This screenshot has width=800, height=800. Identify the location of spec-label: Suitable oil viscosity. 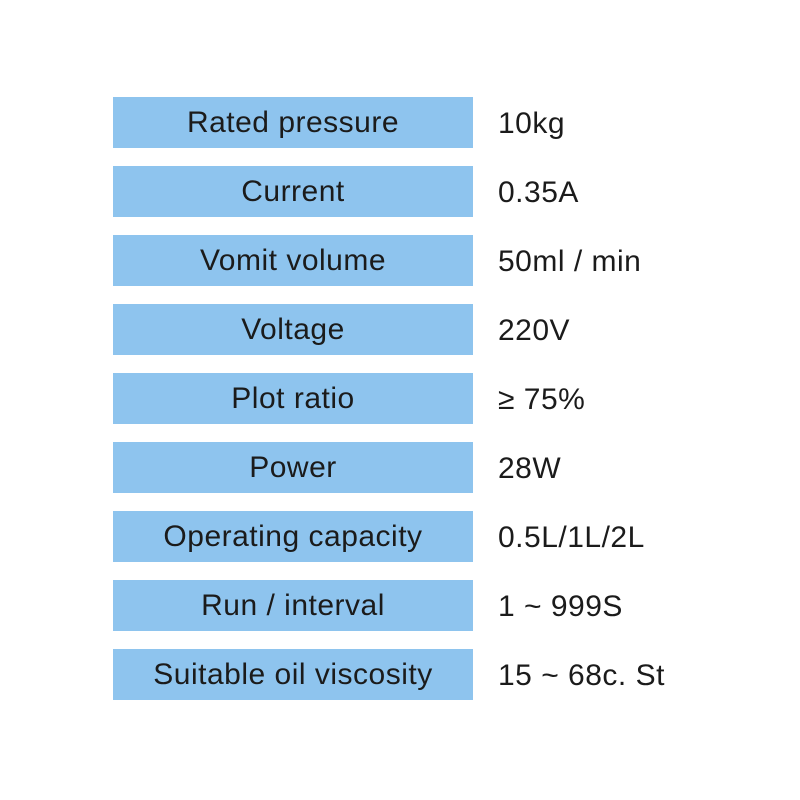
(293, 674).